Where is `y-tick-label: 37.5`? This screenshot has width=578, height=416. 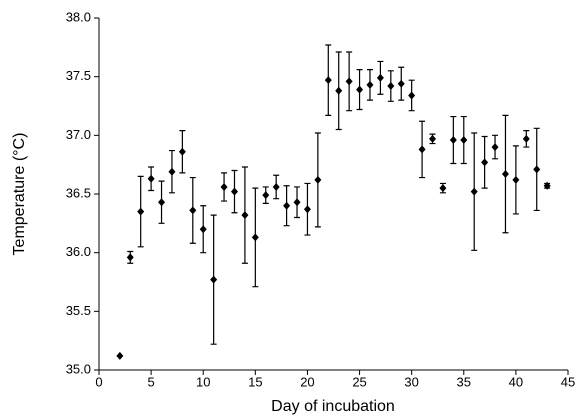 y-tick-label: 37.5 is located at coordinates (78, 75).